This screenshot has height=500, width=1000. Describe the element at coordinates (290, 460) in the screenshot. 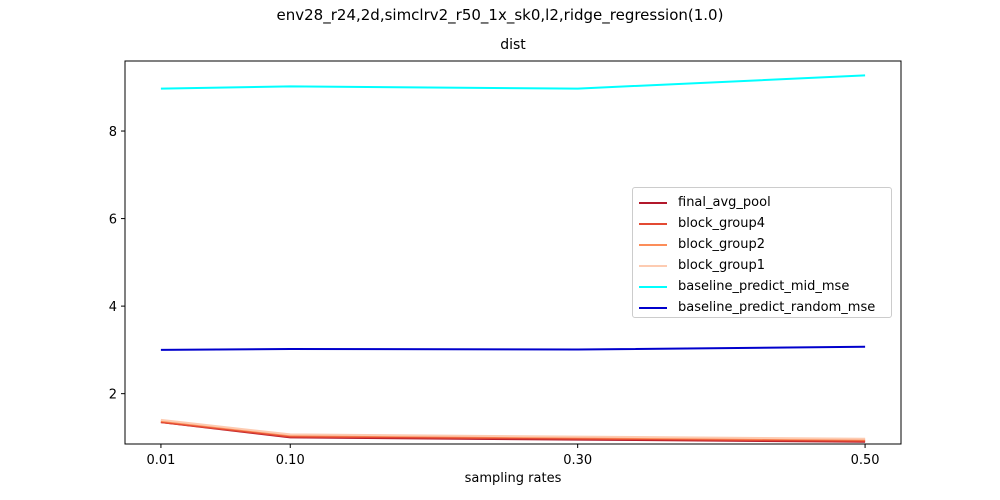

I see `x-tick-label: 0.10` at that location.